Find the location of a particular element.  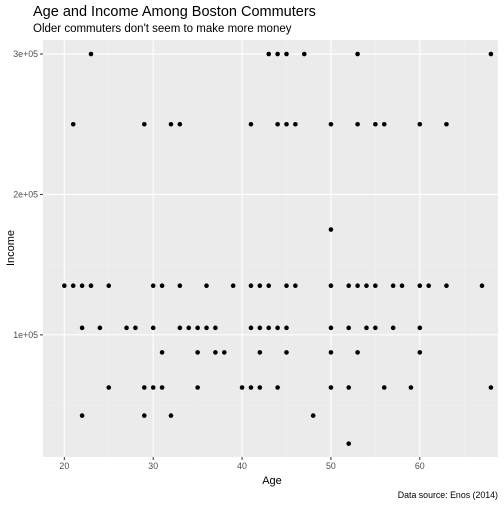

x-axis-title: Age is located at coordinates (272, 481).